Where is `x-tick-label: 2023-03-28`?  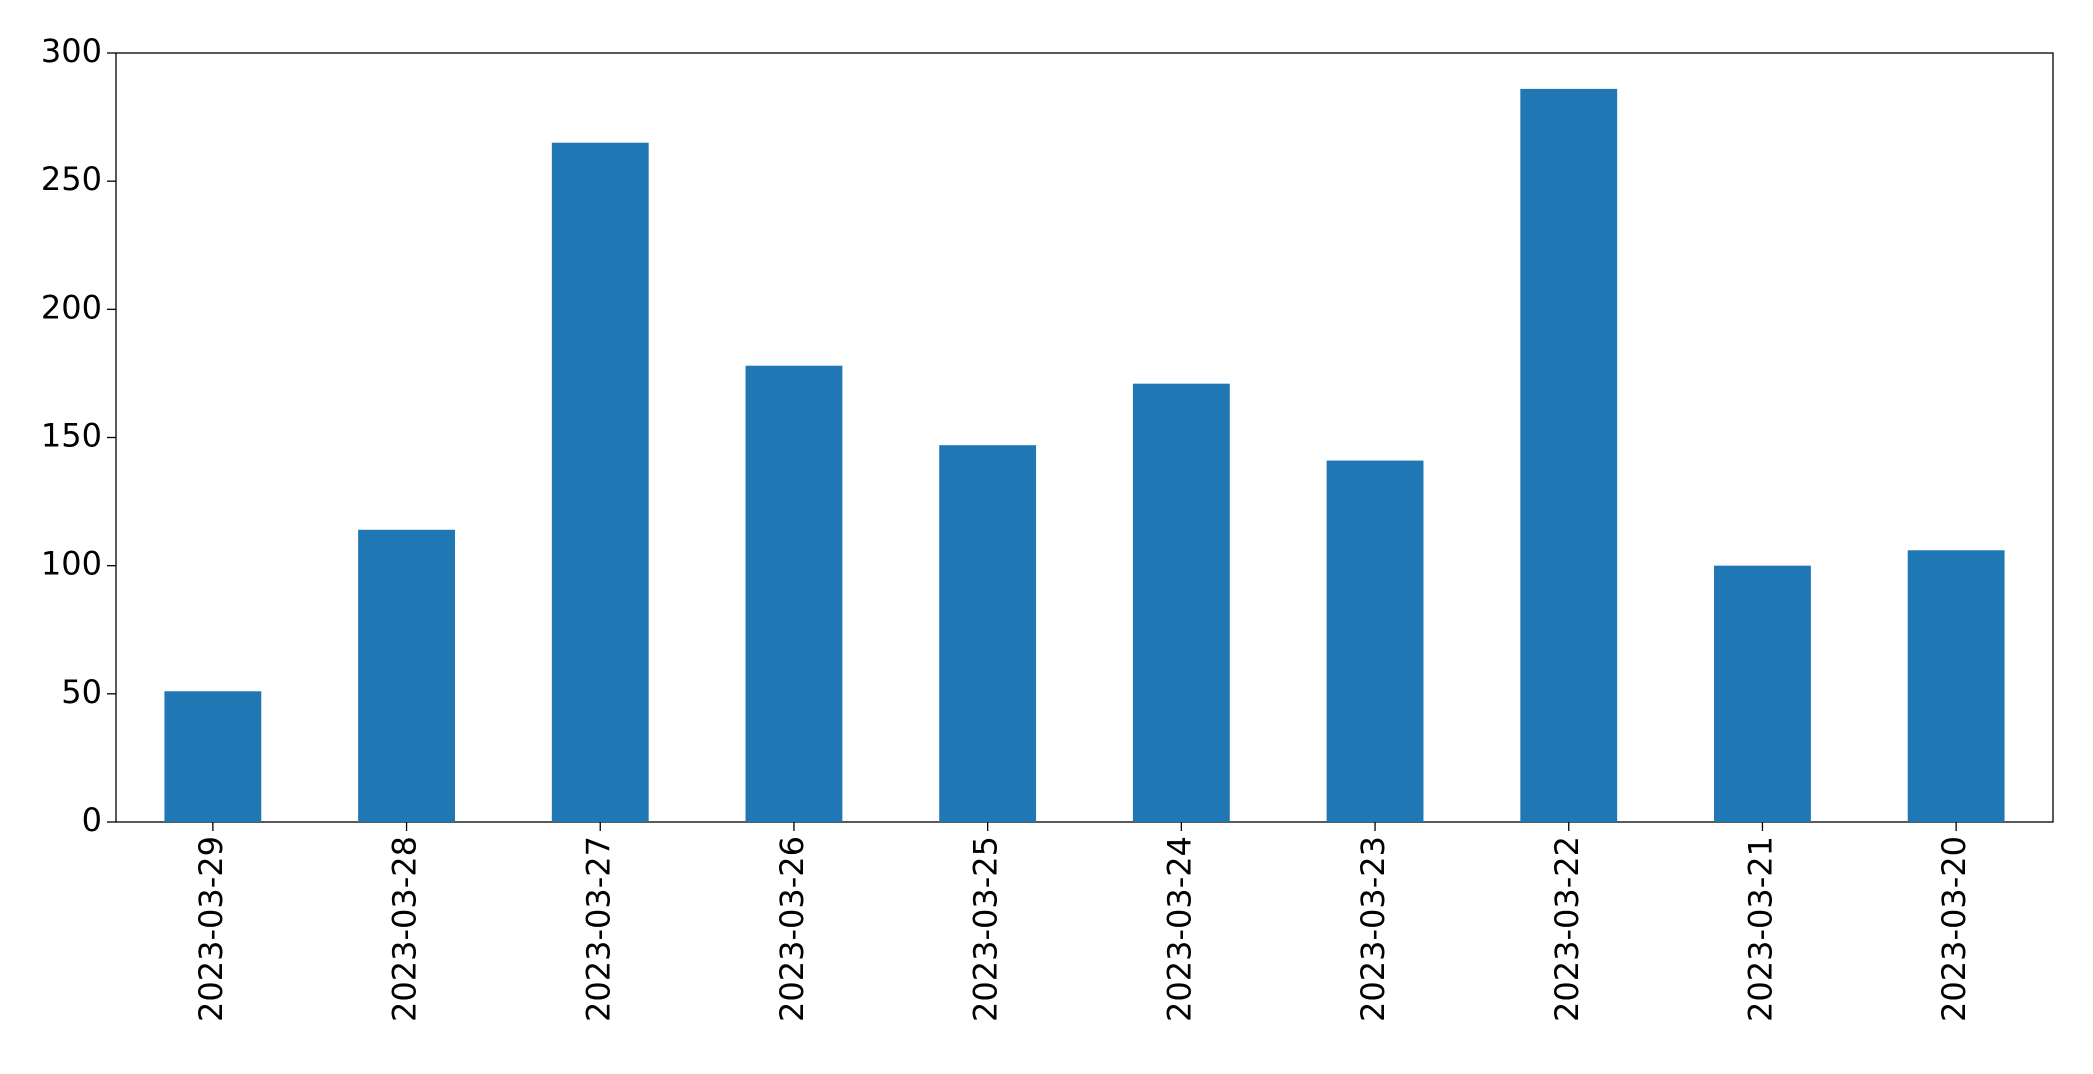 x-tick-label: 2023-03-28 is located at coordinates (405, 929).